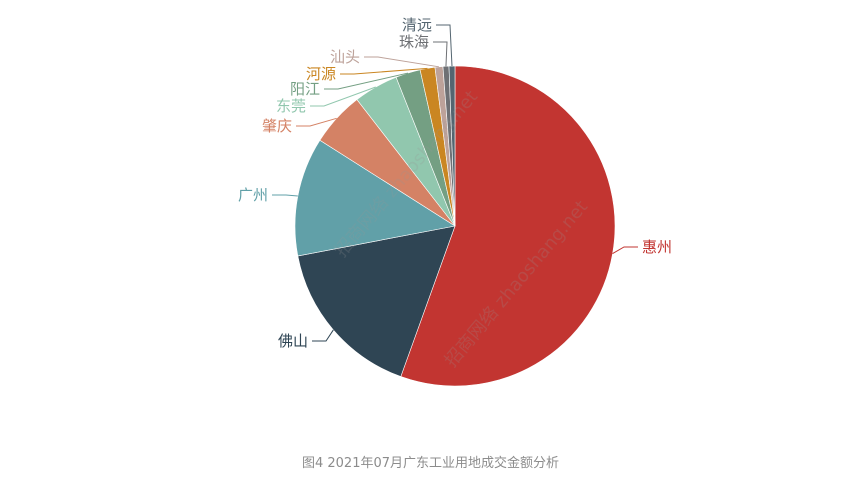  Describe the element at coordinates (305, 89) in the screenshot. I see `pie-label-5: 阳江` at that location.